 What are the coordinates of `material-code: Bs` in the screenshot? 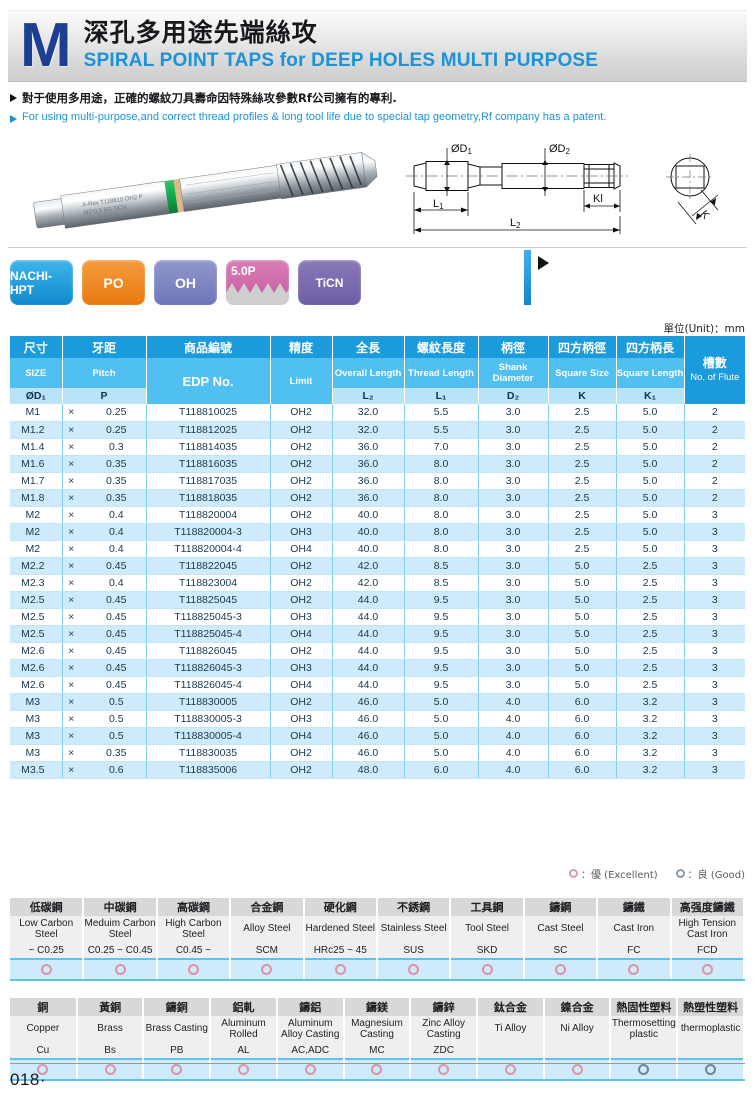 It's located at (110, 1051).